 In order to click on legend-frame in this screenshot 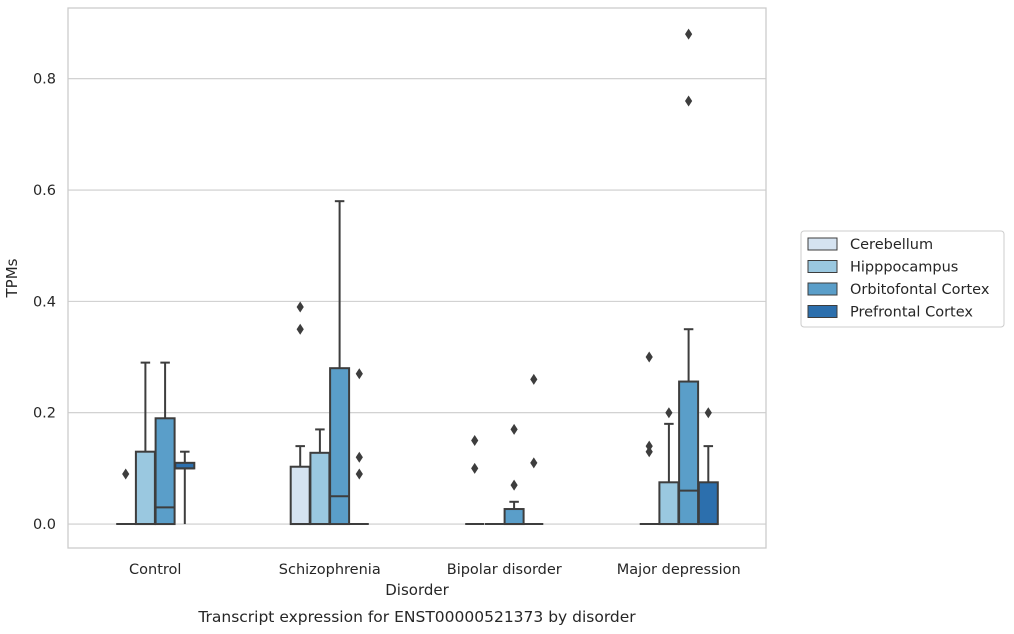, I will do `click(902, 279)`.